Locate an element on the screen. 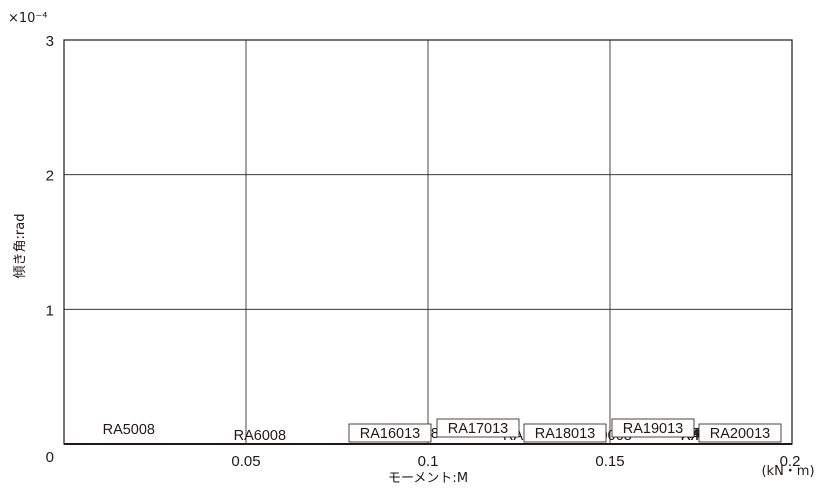  x-tick-label: 0.05 is located at coordinates (245, 461).